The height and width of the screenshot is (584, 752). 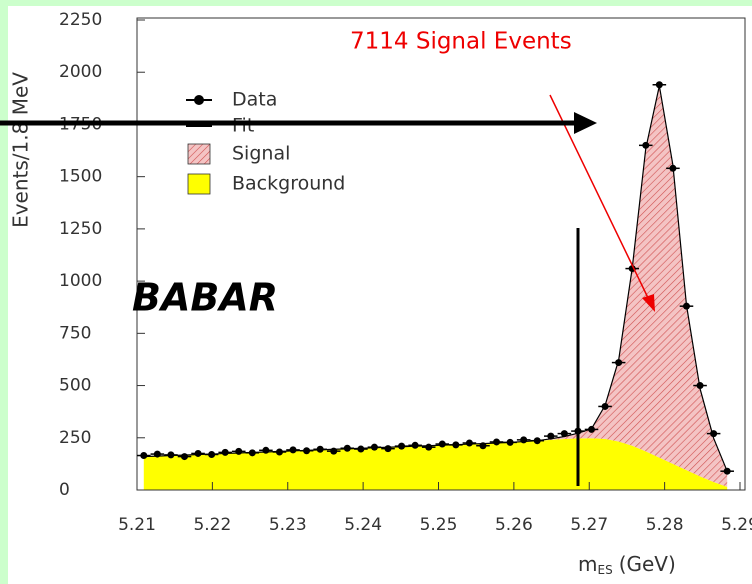 I want to click on x-tick-label: 5.27, so click(x=589, y=525).